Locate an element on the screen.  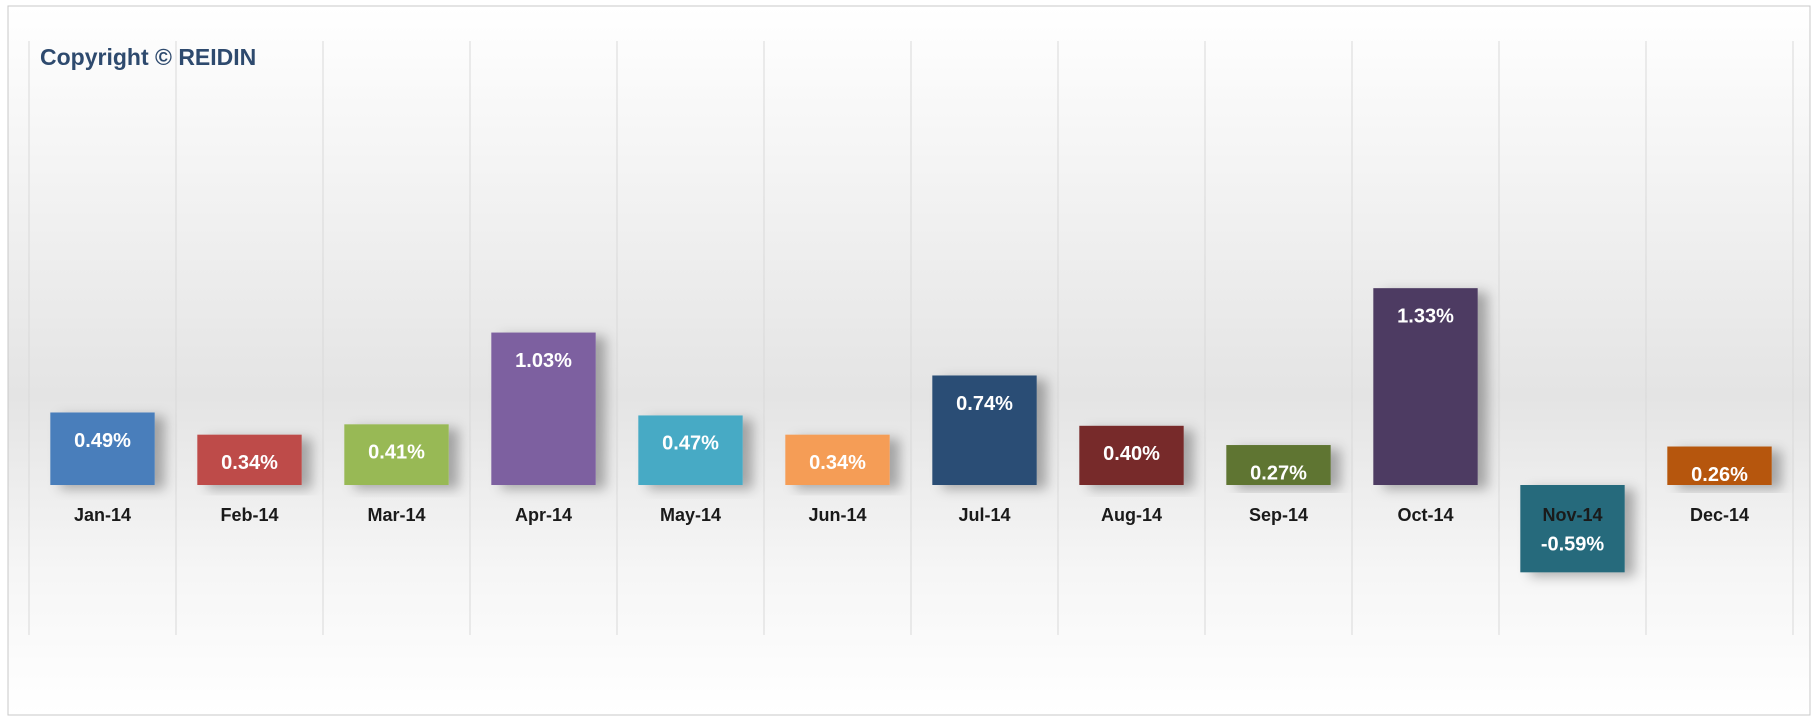
value-label: 1.33% is located at coordinates (1425, 316).